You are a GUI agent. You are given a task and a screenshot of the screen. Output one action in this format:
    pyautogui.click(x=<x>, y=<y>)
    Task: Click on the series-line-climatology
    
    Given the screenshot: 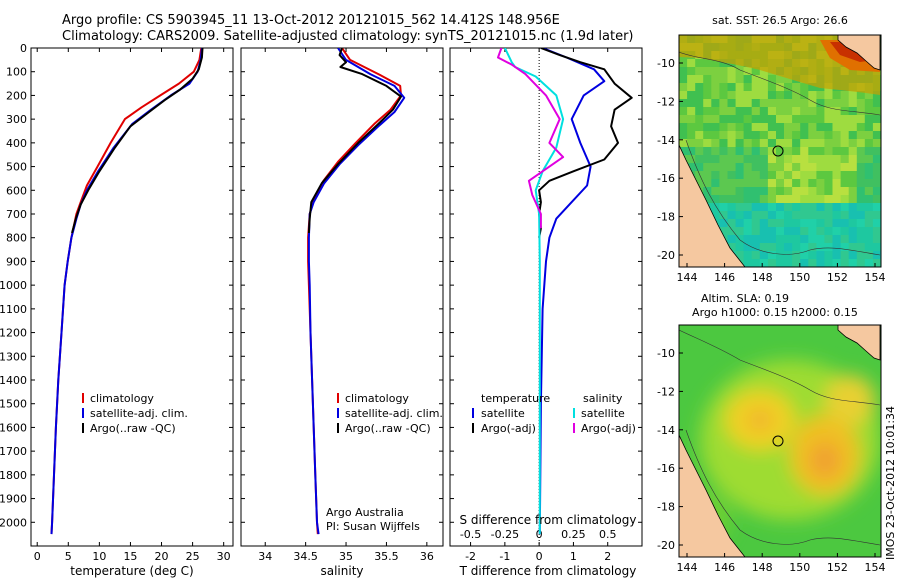 What is the action you would take?
    pyautogui.click(x=126, y=291)
    